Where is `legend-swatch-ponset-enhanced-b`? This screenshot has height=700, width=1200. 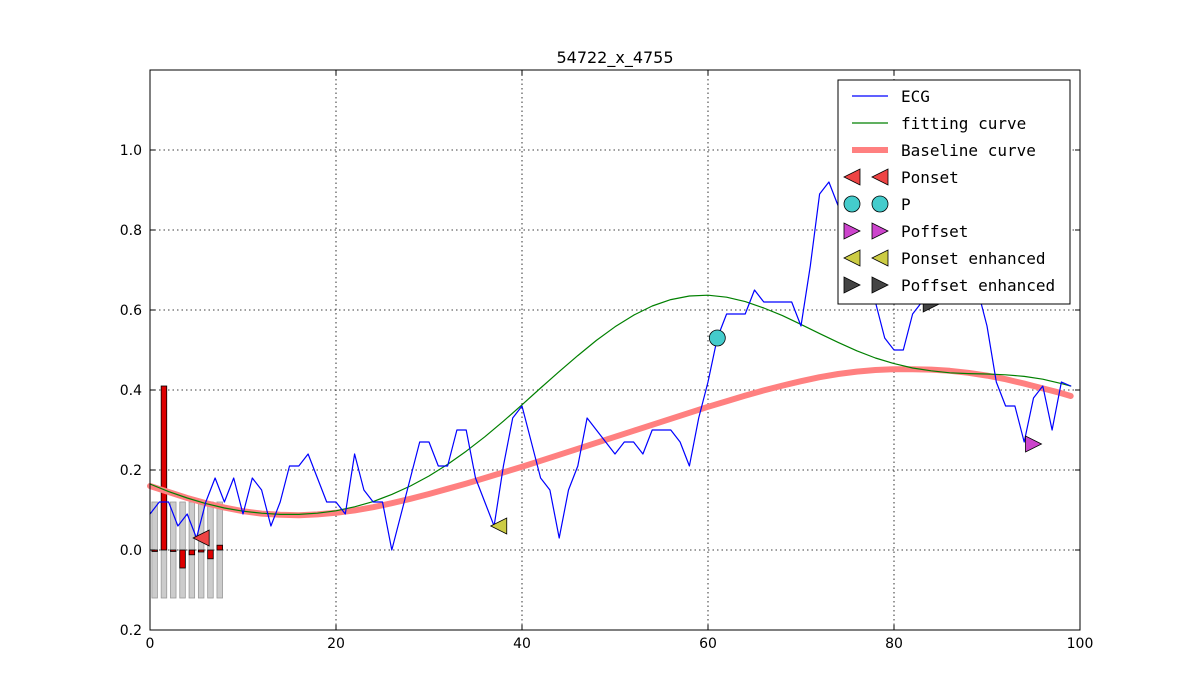 legend-swatch-ponset-enhanced-b is located at coordinates (880, 258).